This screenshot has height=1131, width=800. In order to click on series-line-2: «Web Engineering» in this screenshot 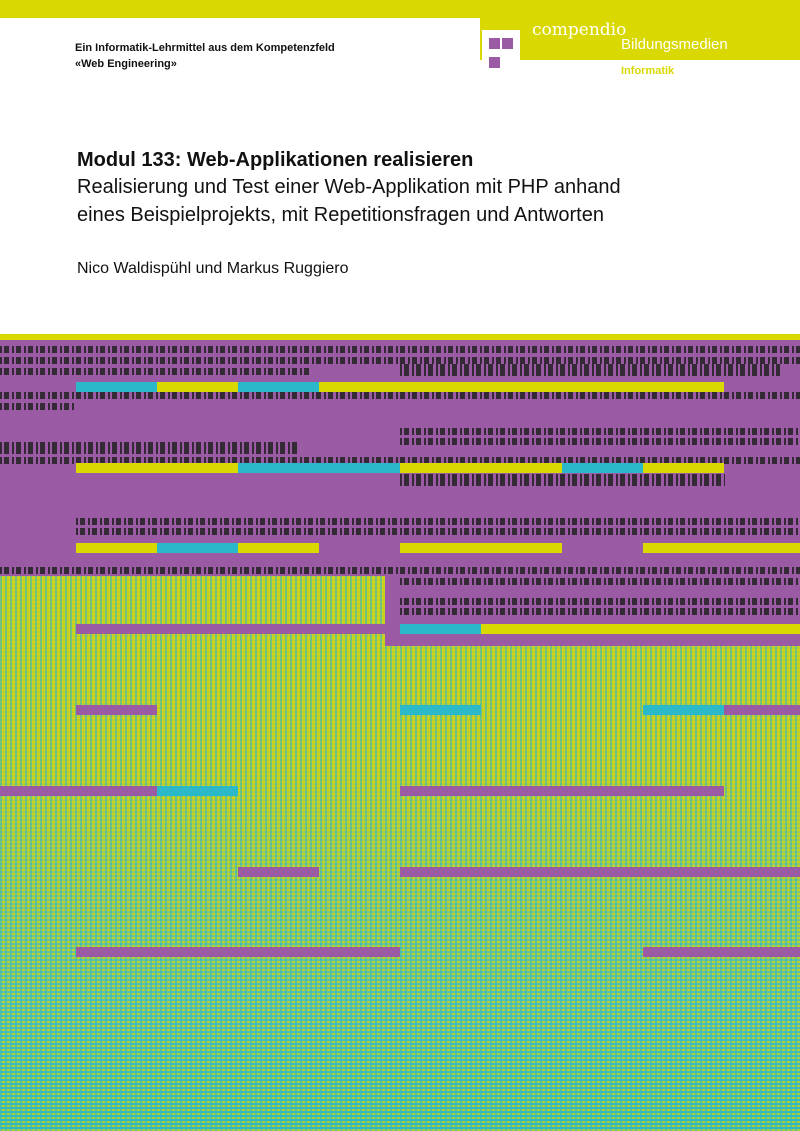, I will do `click(126, 64)`.